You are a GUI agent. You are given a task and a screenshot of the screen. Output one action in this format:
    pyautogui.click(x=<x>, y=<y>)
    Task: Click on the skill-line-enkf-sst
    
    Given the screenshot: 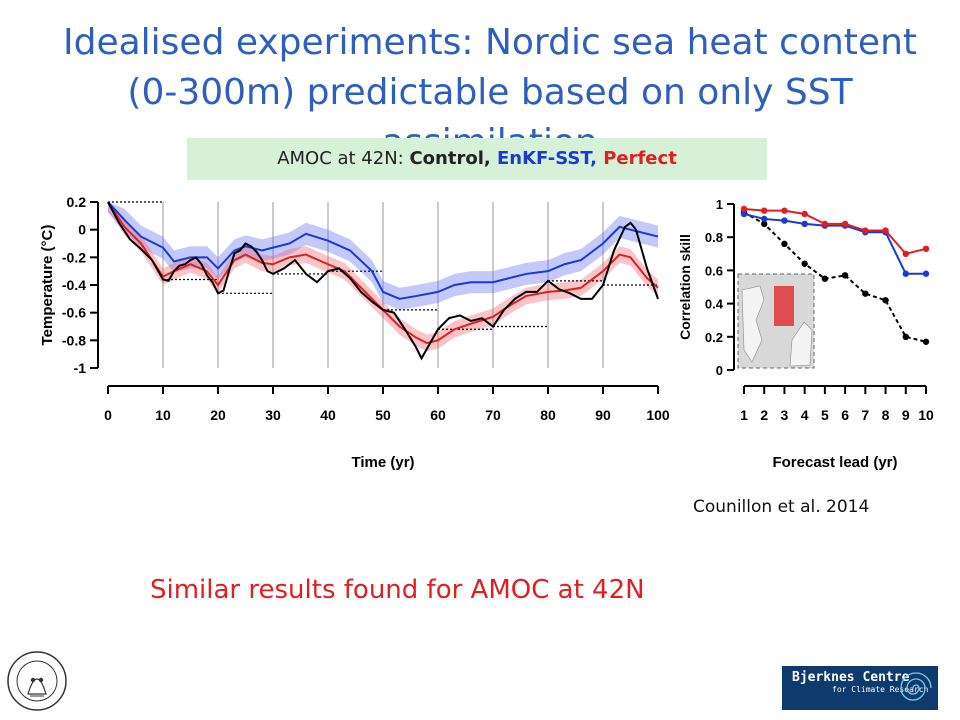 What is the action you would take?
    pyautogui.click(x=834, y=243)
    